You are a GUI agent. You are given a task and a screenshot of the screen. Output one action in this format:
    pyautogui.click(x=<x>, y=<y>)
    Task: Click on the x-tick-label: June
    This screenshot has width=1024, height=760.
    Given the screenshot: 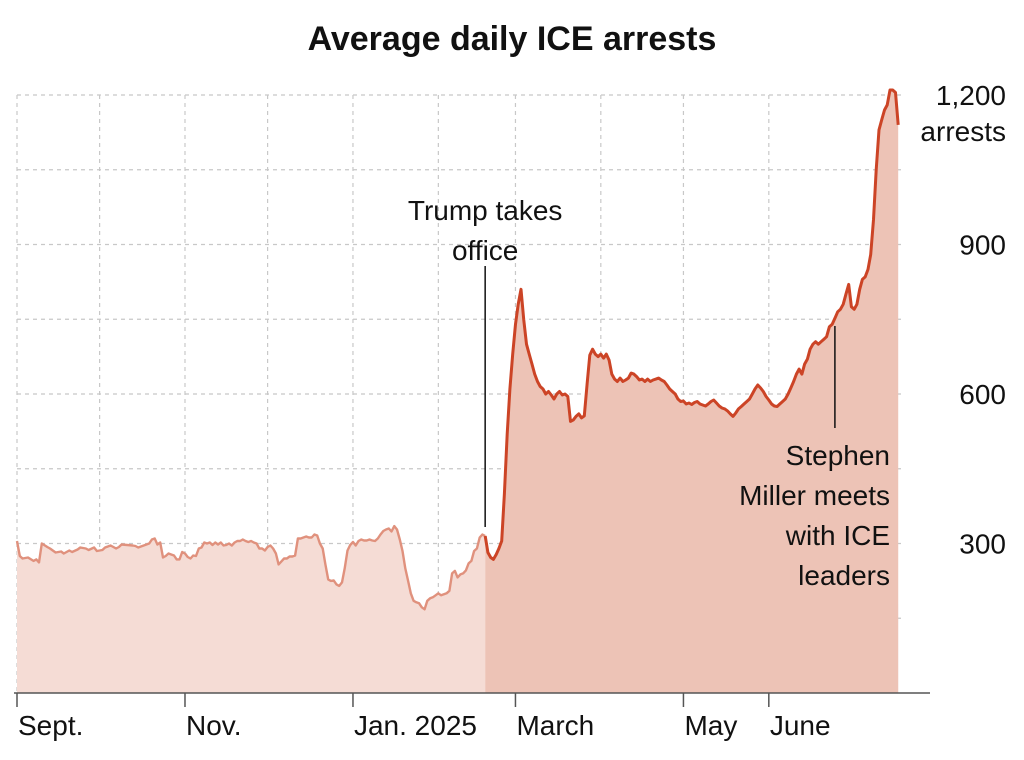 What is the action you would take?
    pyautogui.click(x=800, y=725)
    